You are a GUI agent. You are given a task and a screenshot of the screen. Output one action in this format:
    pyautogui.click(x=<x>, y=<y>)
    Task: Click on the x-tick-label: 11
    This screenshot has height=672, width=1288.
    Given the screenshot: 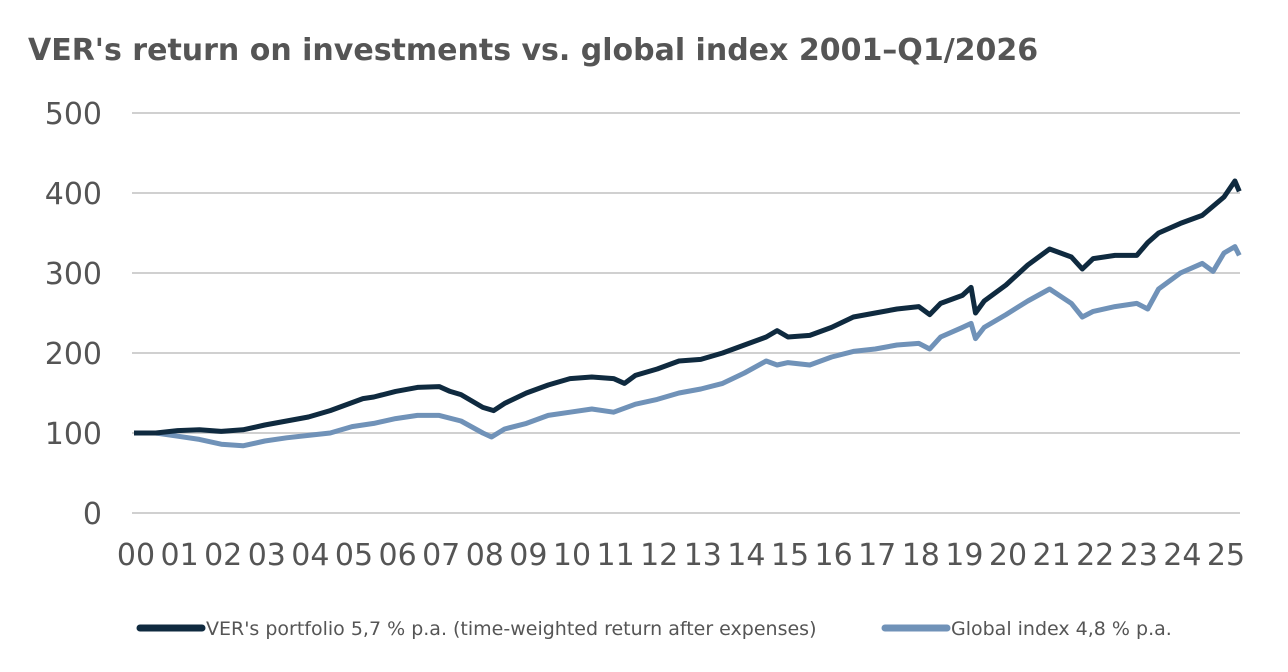 What is the action you would take?
    pyautogui.click(x=616, y=555)
    